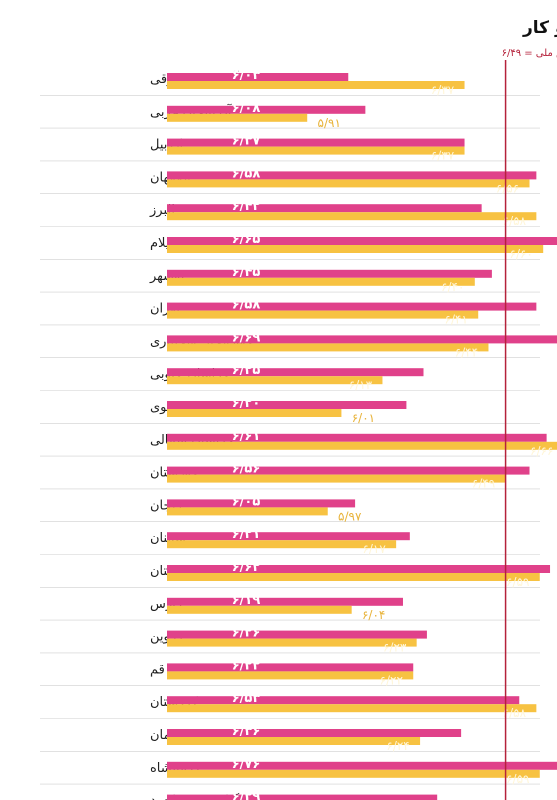  Describe the element at coordinates (395, 648) in the screenshot. I see `value-label-yellow: ۶/۲۳` at that location.